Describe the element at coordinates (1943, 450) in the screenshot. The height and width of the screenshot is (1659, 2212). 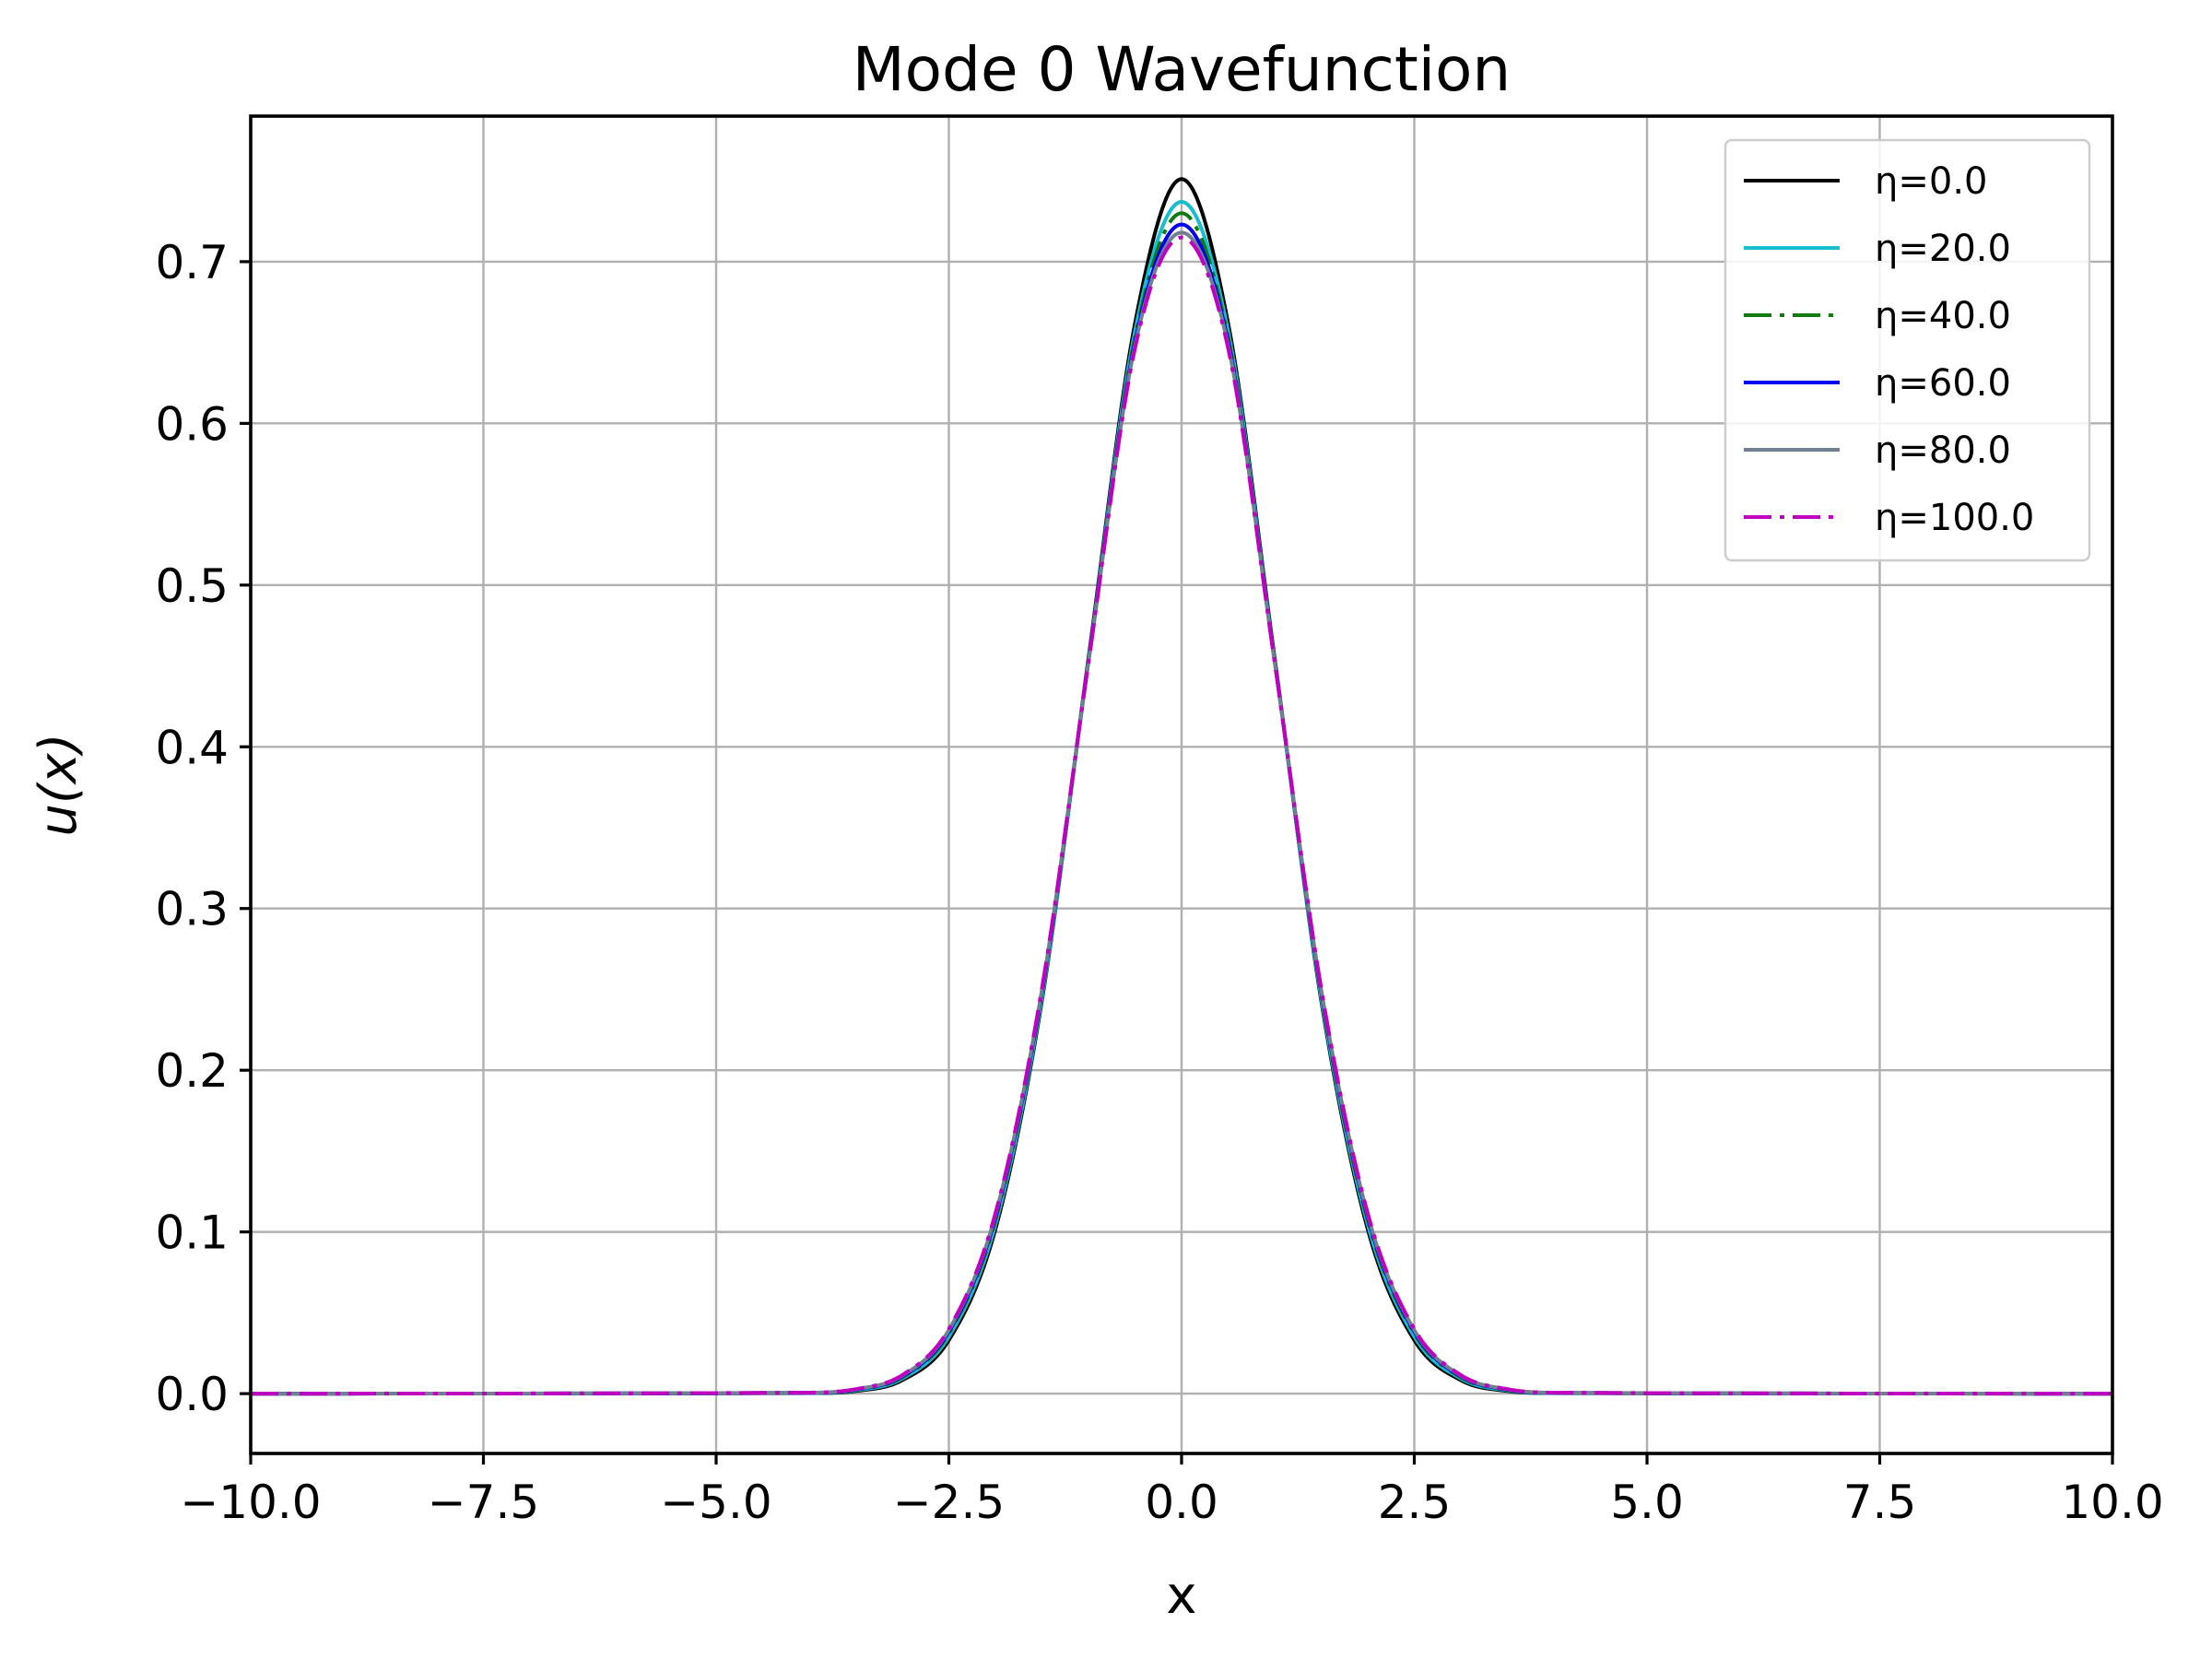
I see `legend-label: η=80.0` at that location.